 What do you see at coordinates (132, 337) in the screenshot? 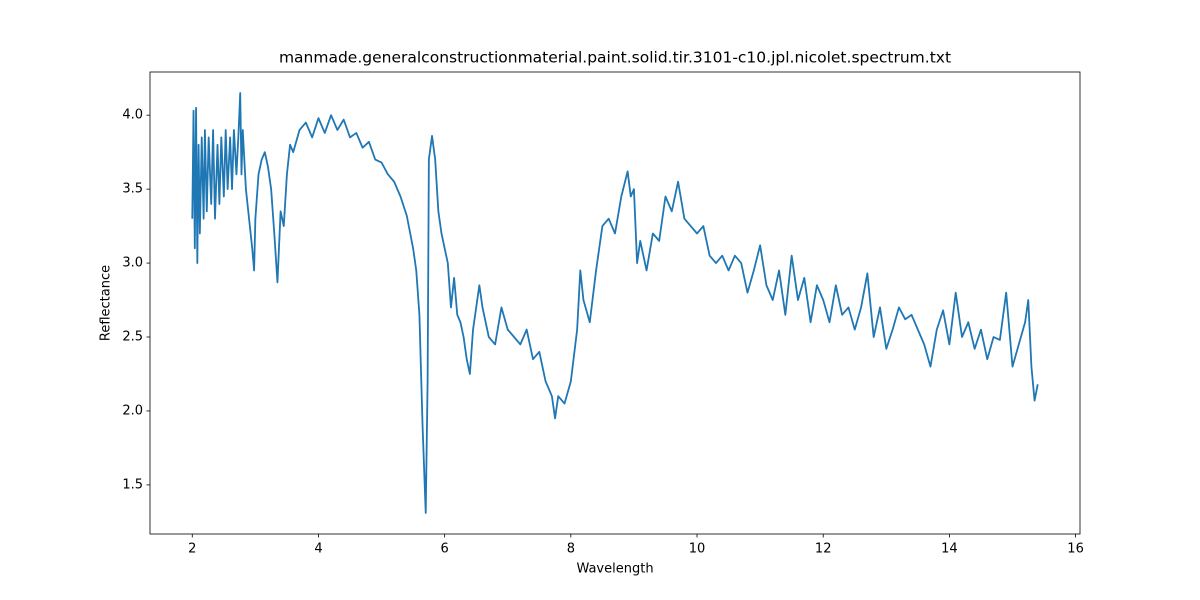
I see `y-tick-label: 2.5` at bounding box center [132, 337].